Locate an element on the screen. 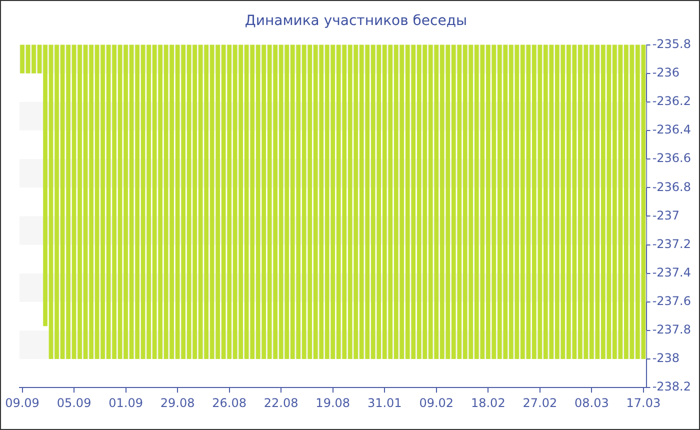 The image size is (700, 430). x-tick-label: 05.09 is located at coordinates (74, 403).